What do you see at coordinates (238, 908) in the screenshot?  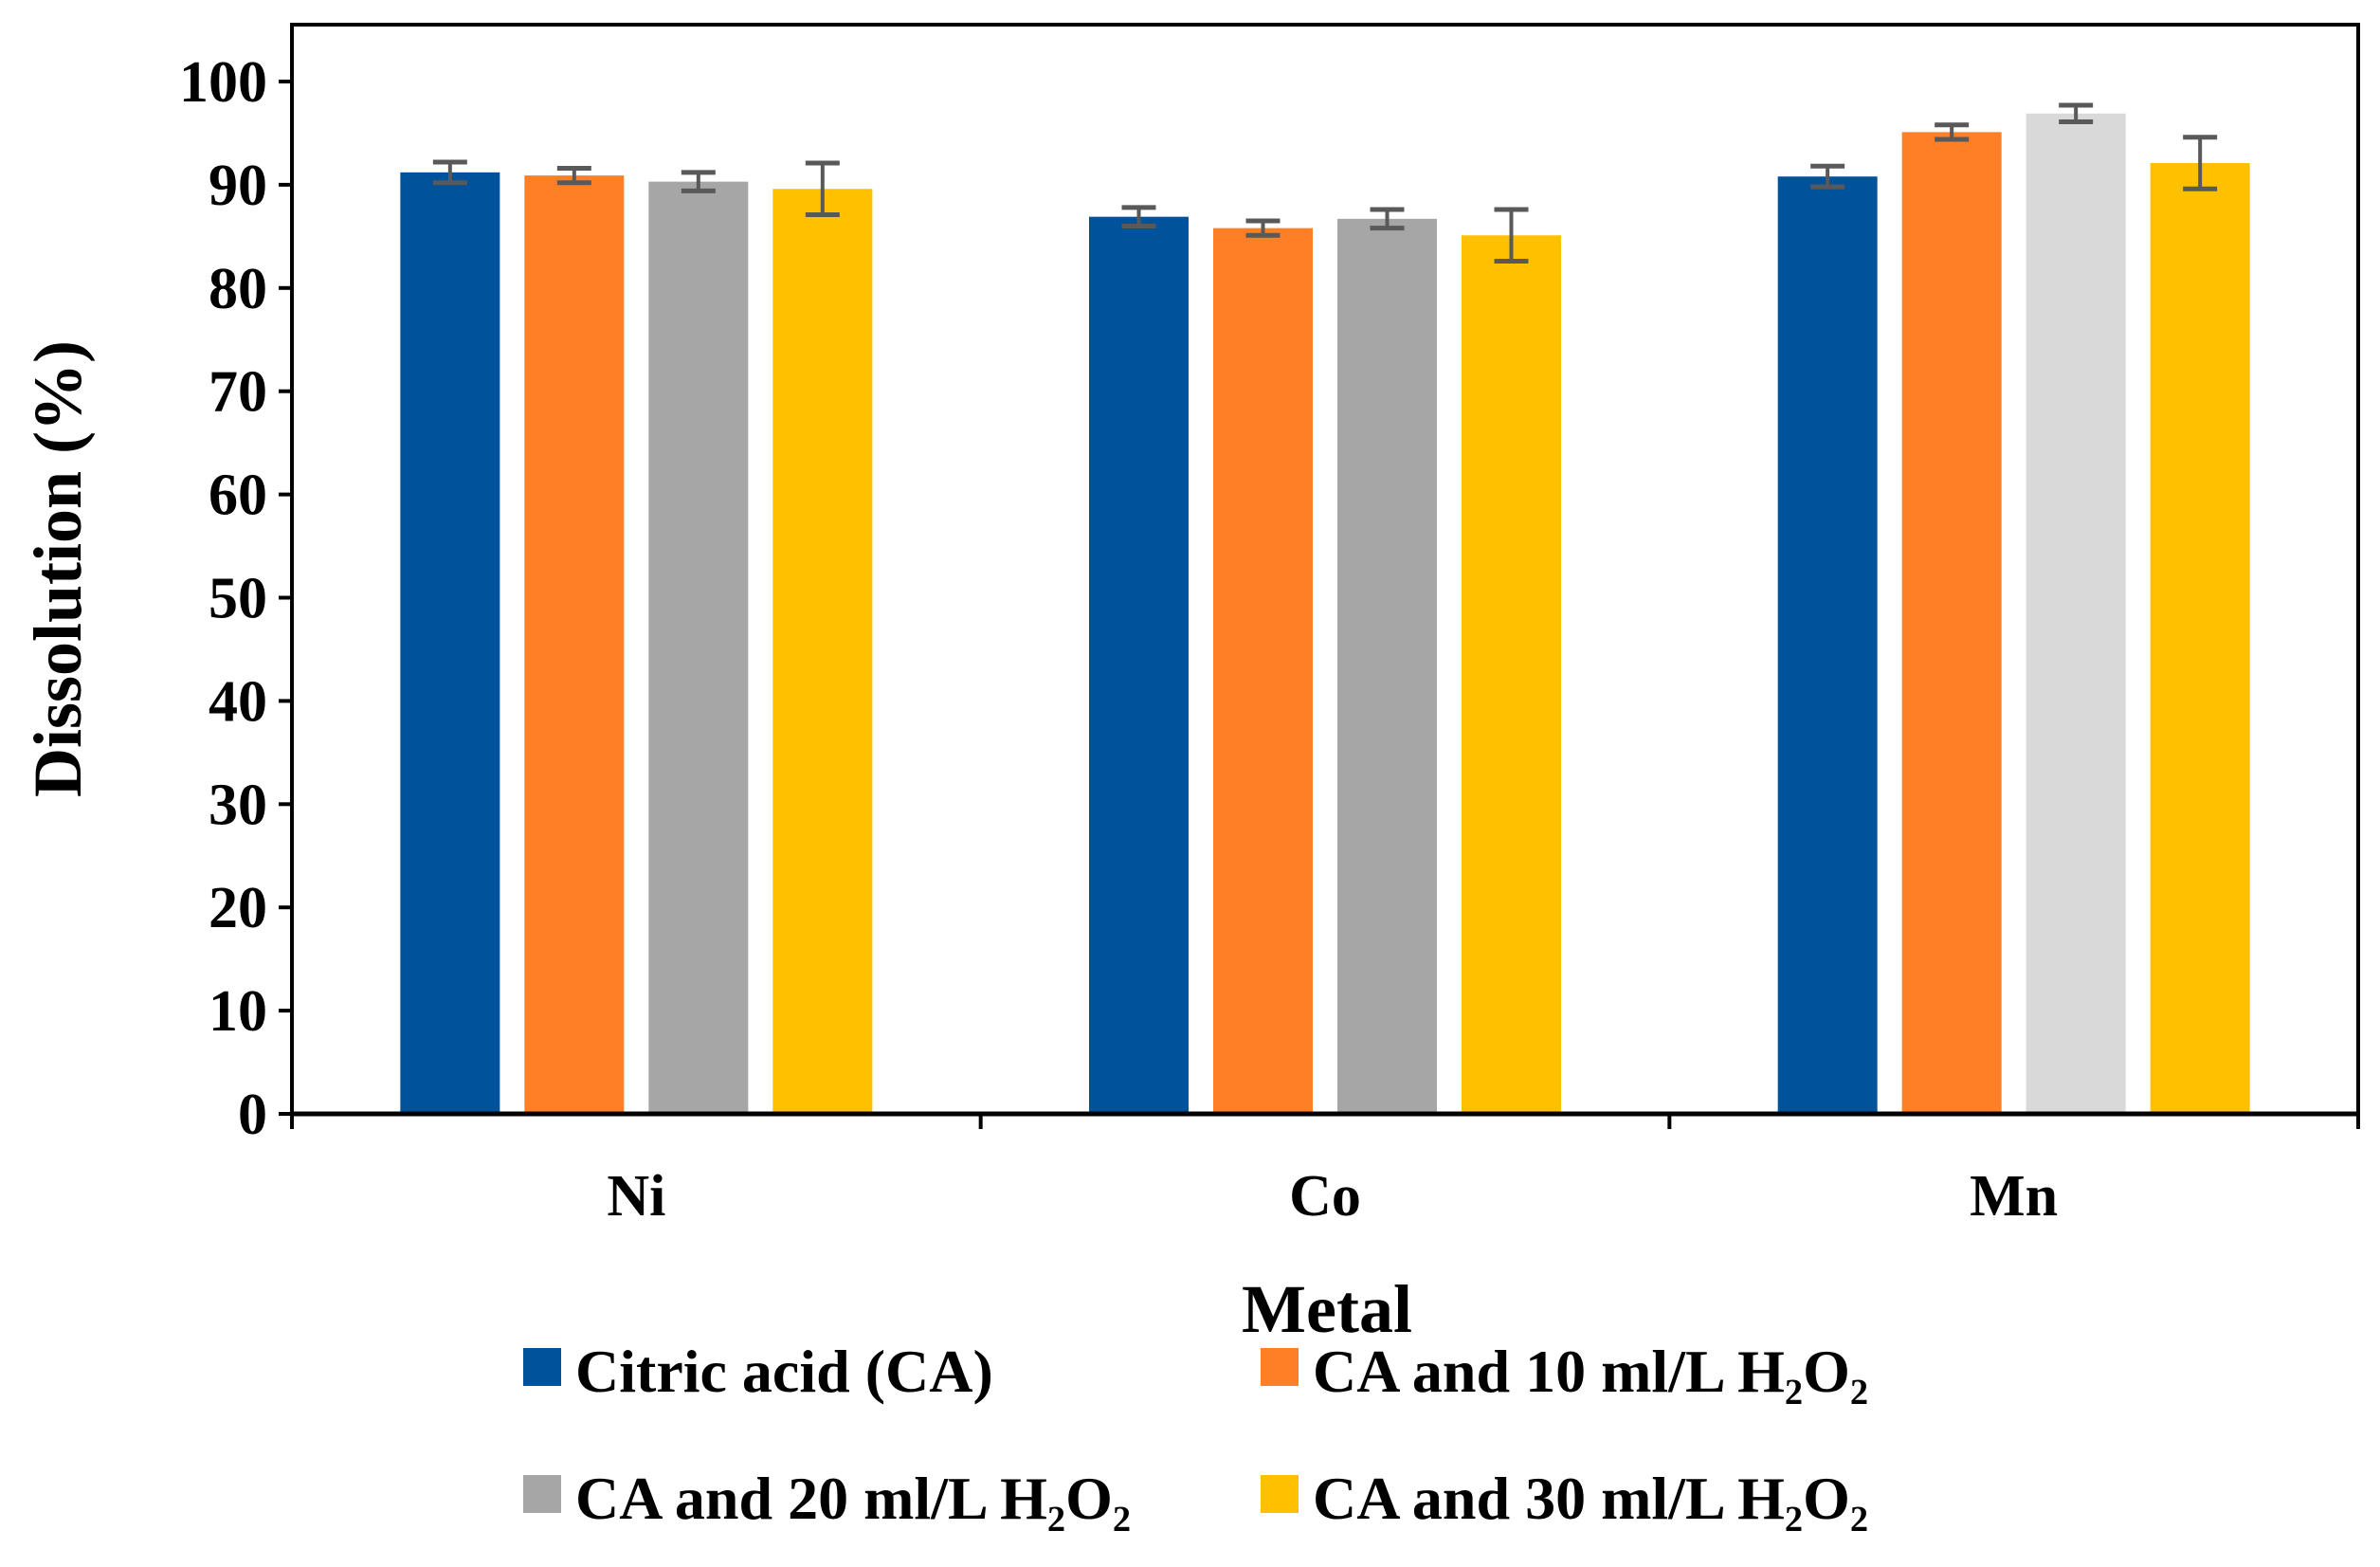 I see `y-tick-label: 20` at bounding box center [238, 908].